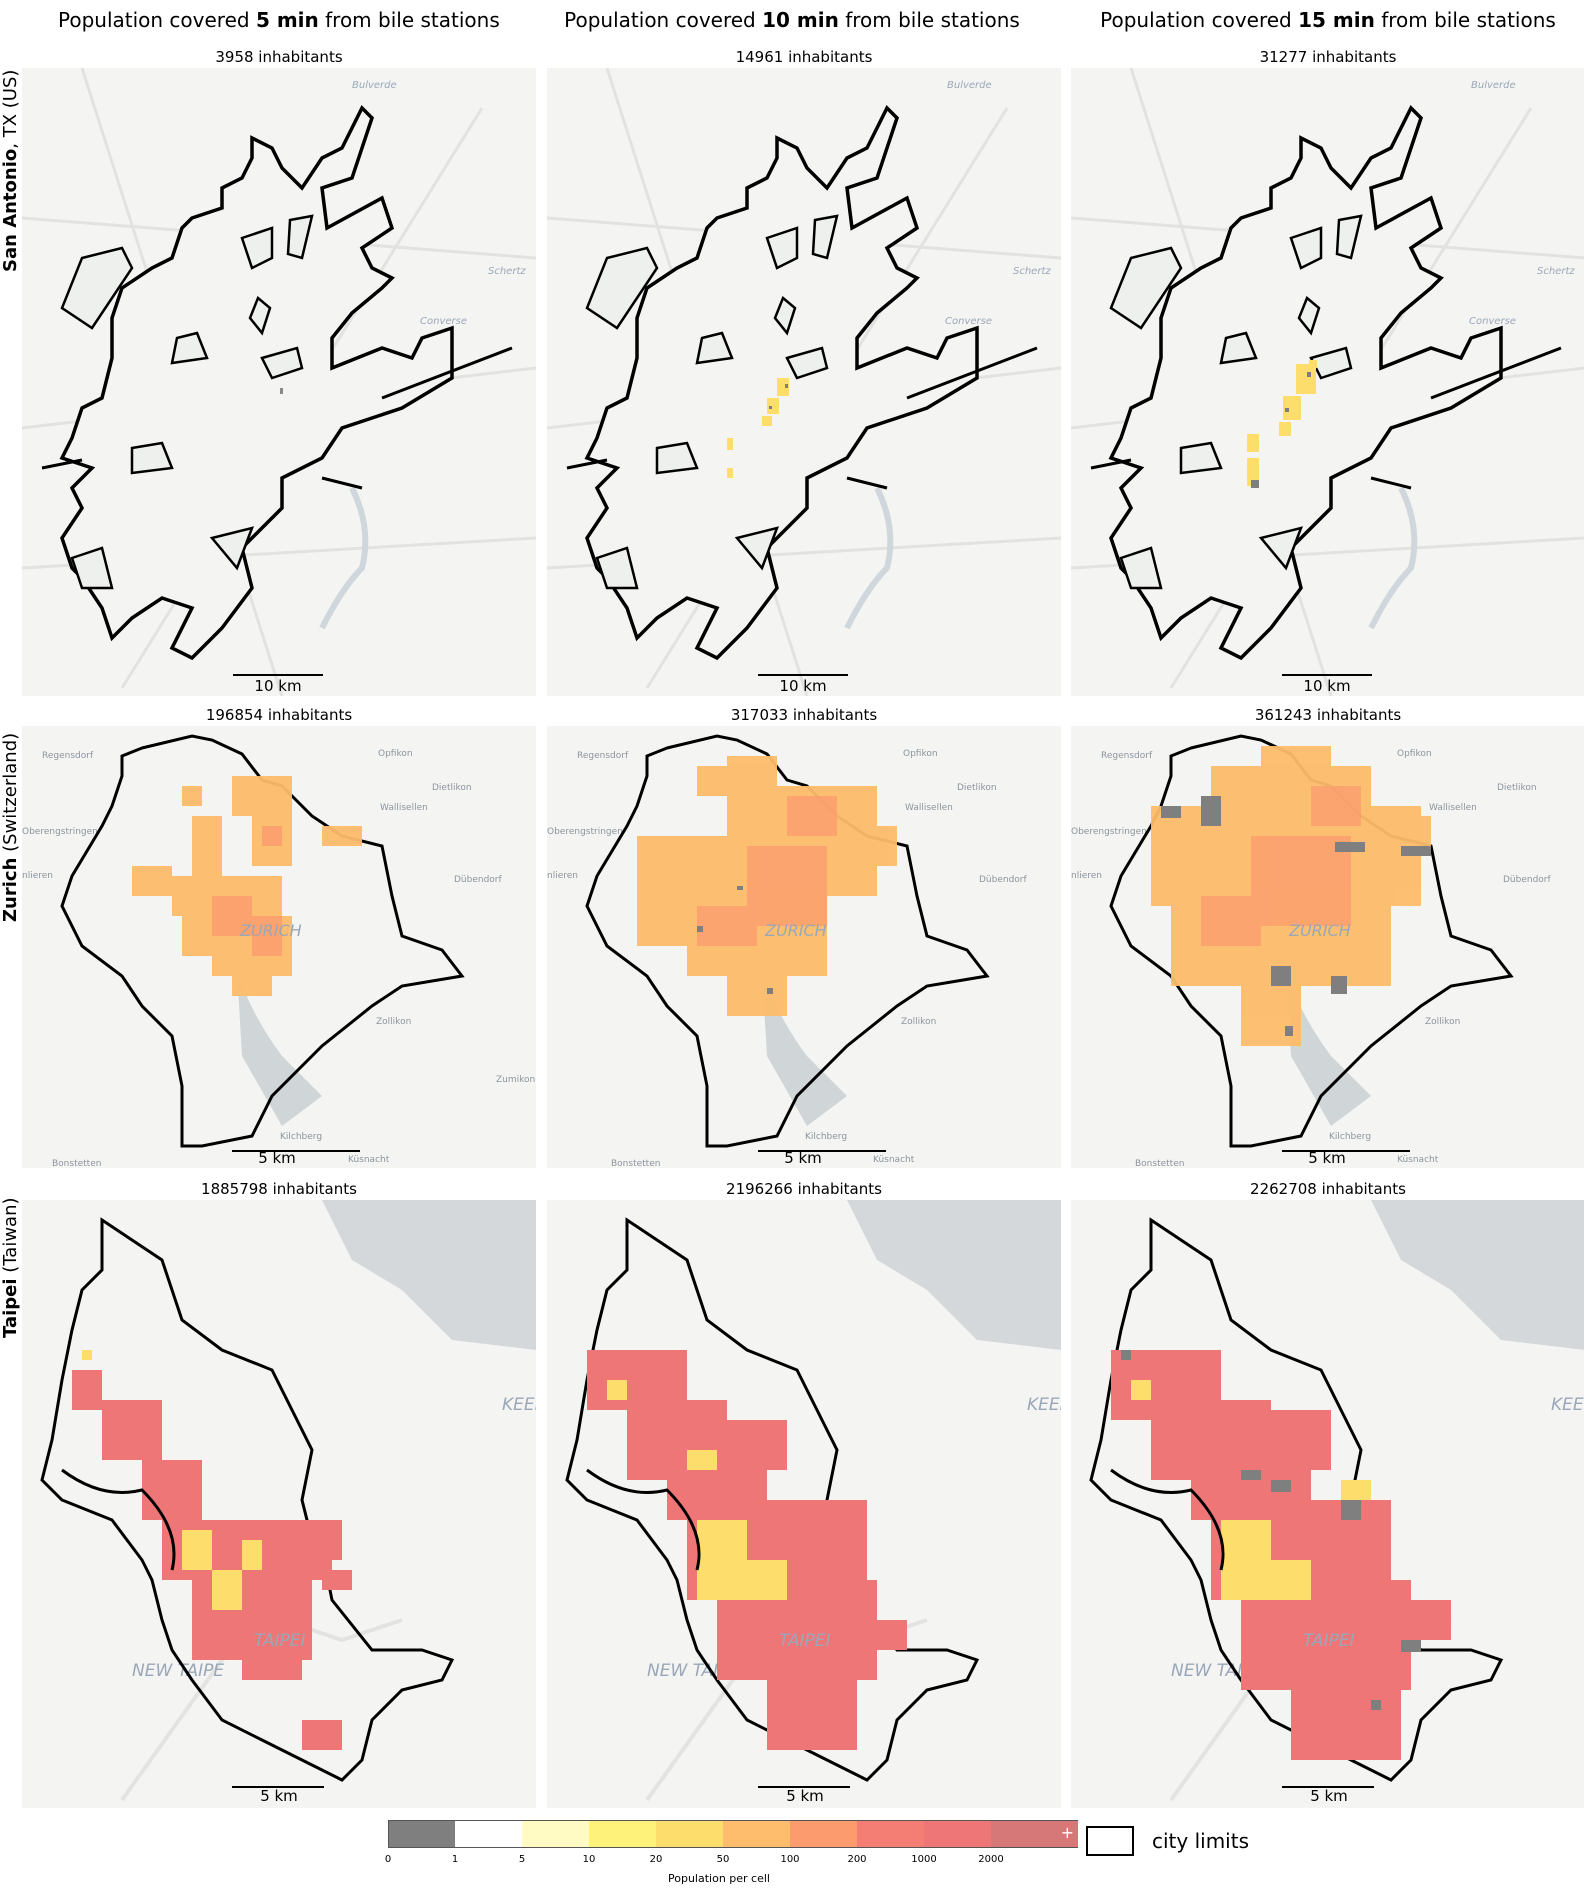 Image resolution: width=1584 pixels, height=1888 pixels. Describe the element at coordinates (991, 1859) in the screenshot. I see `cb-tick-9: 2000` at that location.